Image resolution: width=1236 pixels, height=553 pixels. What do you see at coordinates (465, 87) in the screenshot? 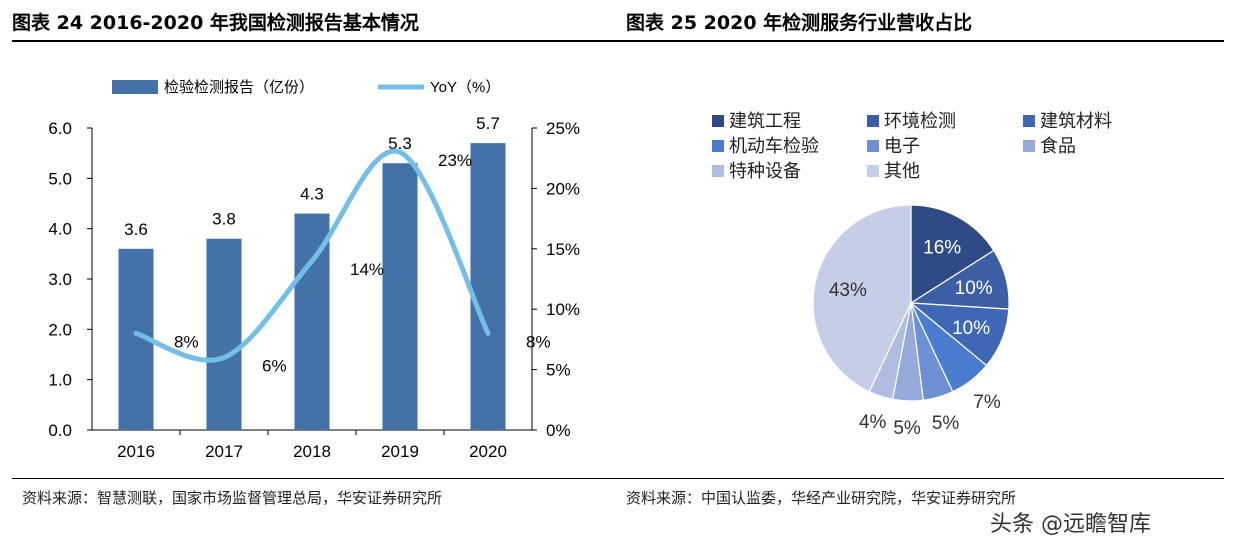
I see `legend-line-label: YoY（%）` at bounding box center [465, 87].